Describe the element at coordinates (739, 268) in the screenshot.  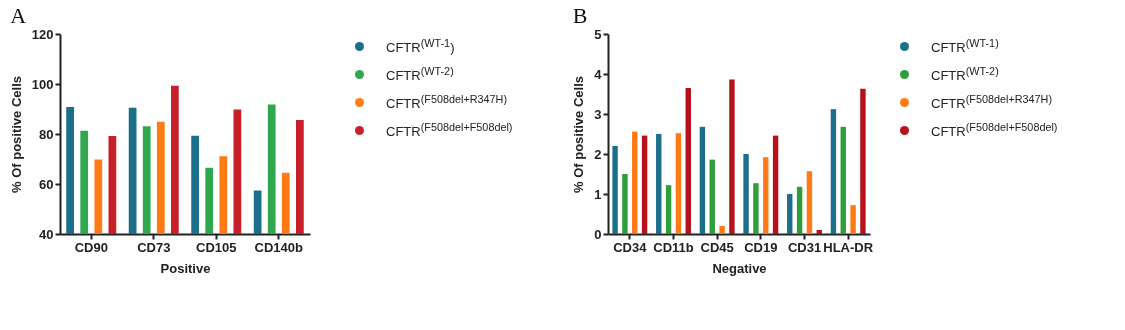
I see `x-axis-title: Negative` at that location.